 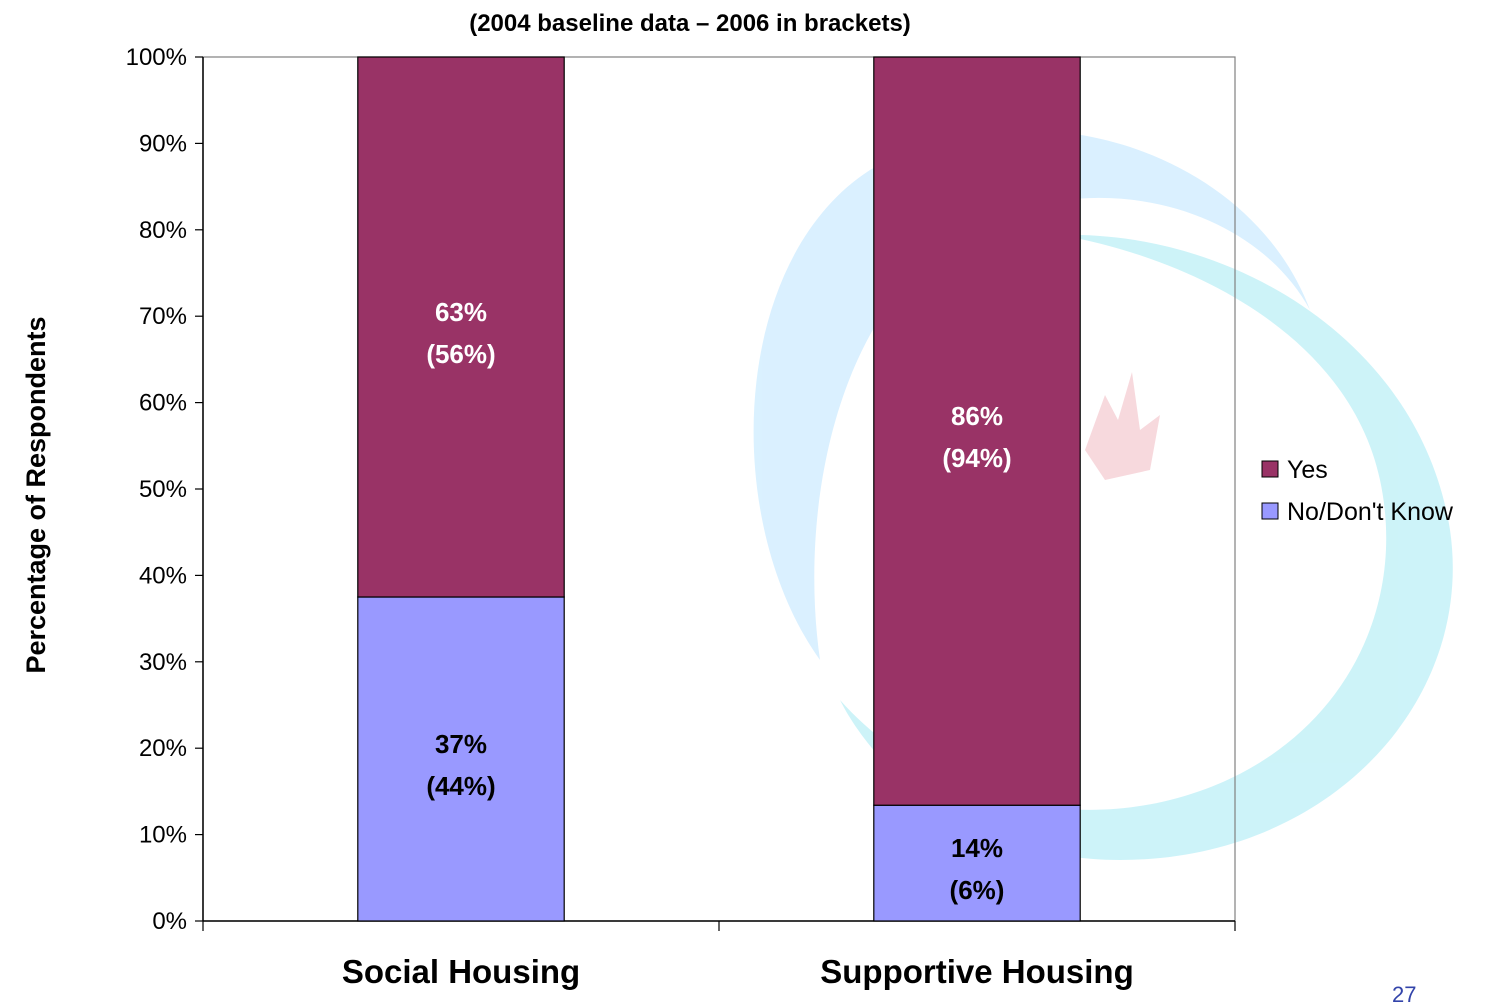 What do you see at coordinates (977, 971) in the screenshot?
I see `x-category-label: Supportive Housing` at bounding box center [977, 971].